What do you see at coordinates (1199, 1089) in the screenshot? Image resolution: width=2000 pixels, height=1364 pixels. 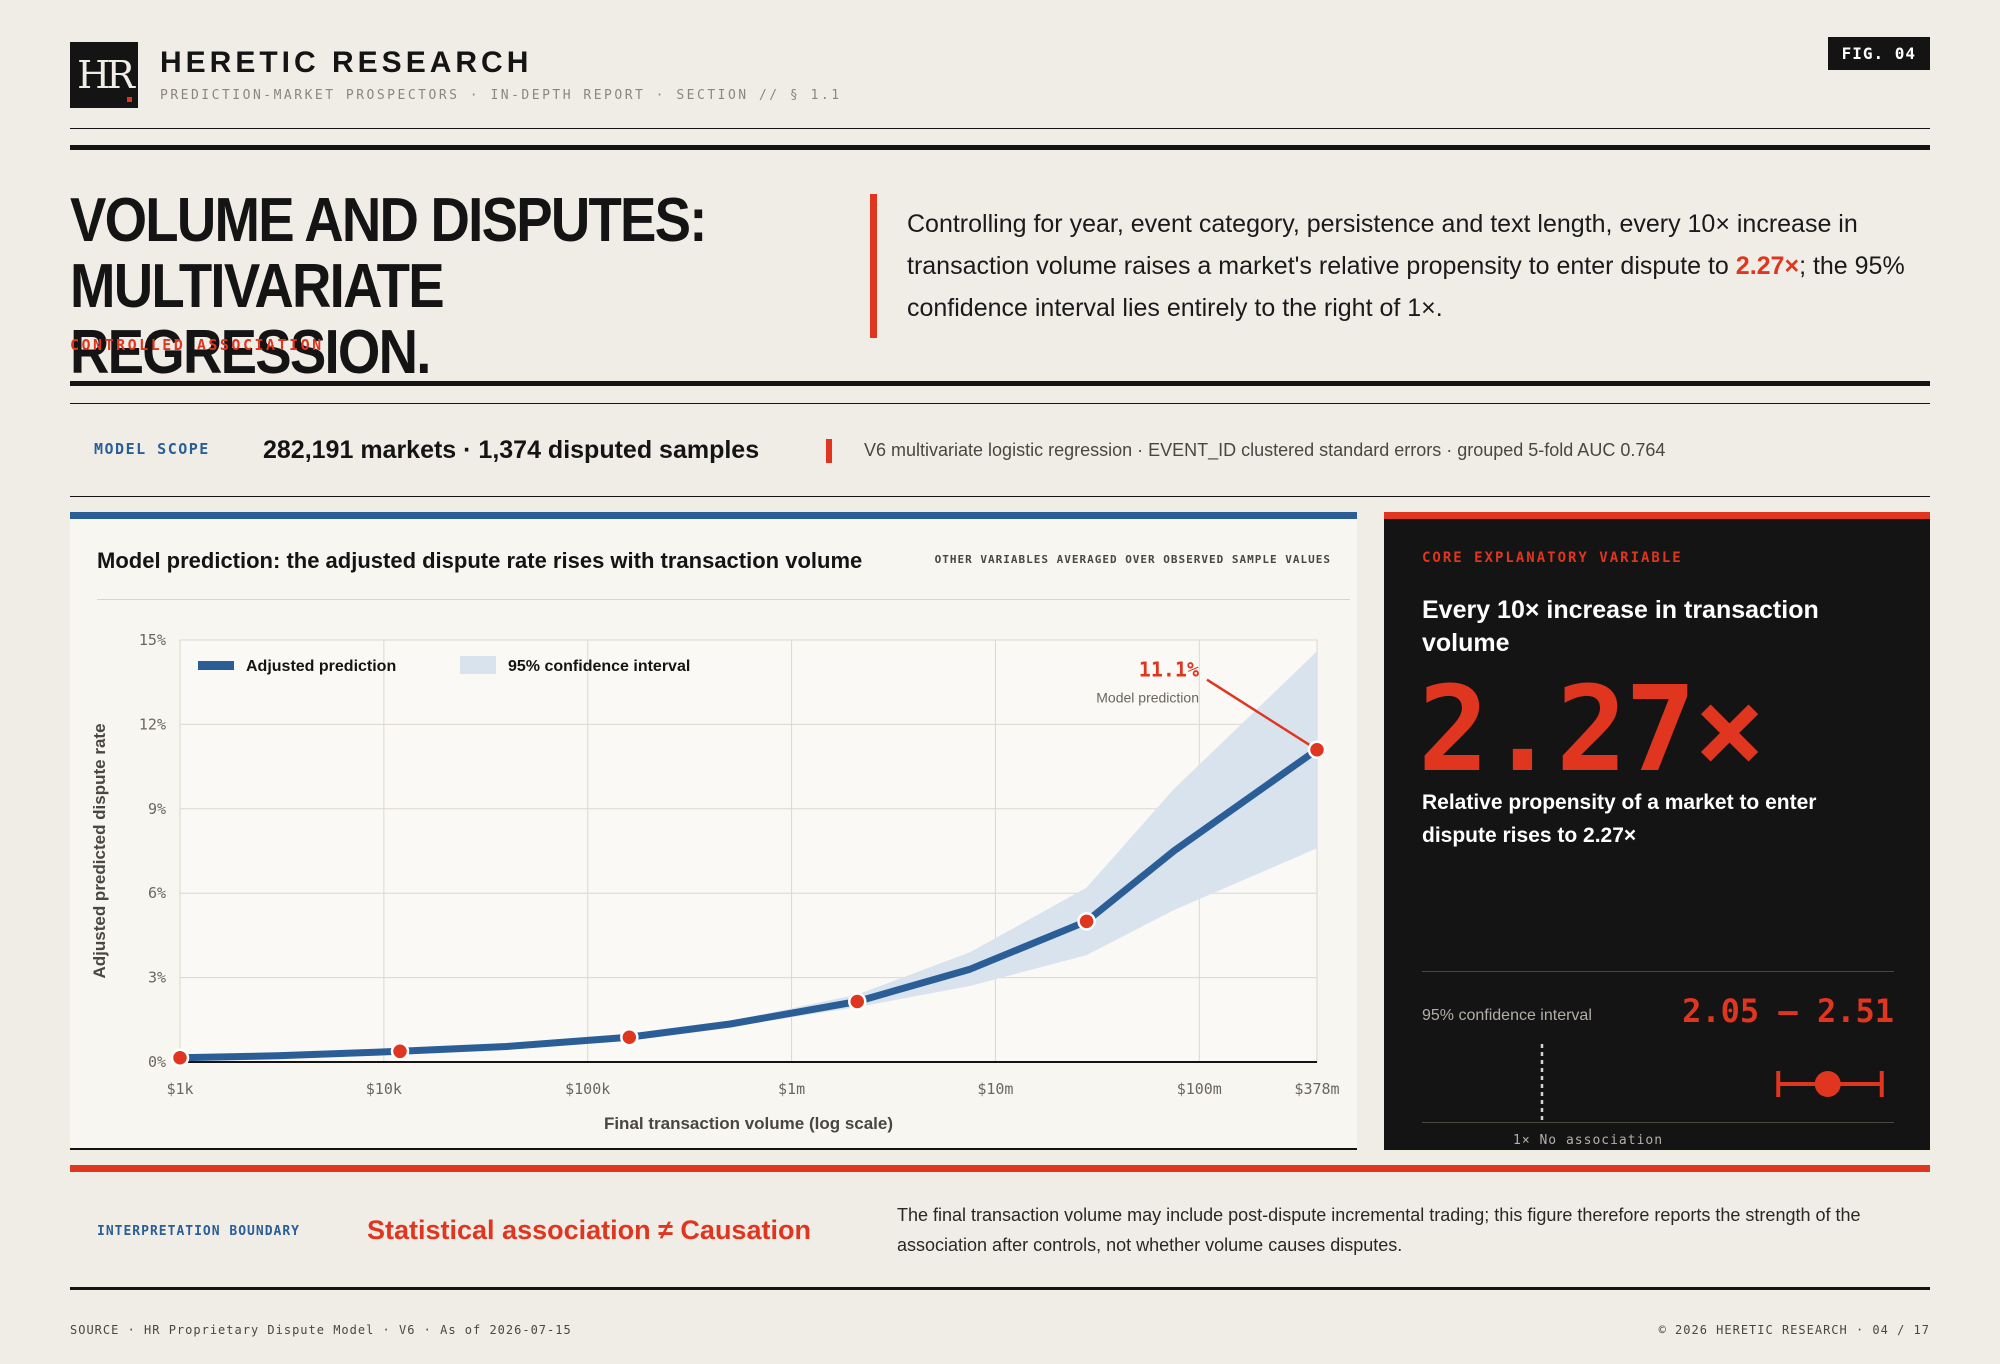 I see `x-tick-label: $100m` at bounding box center [1199, 1089].